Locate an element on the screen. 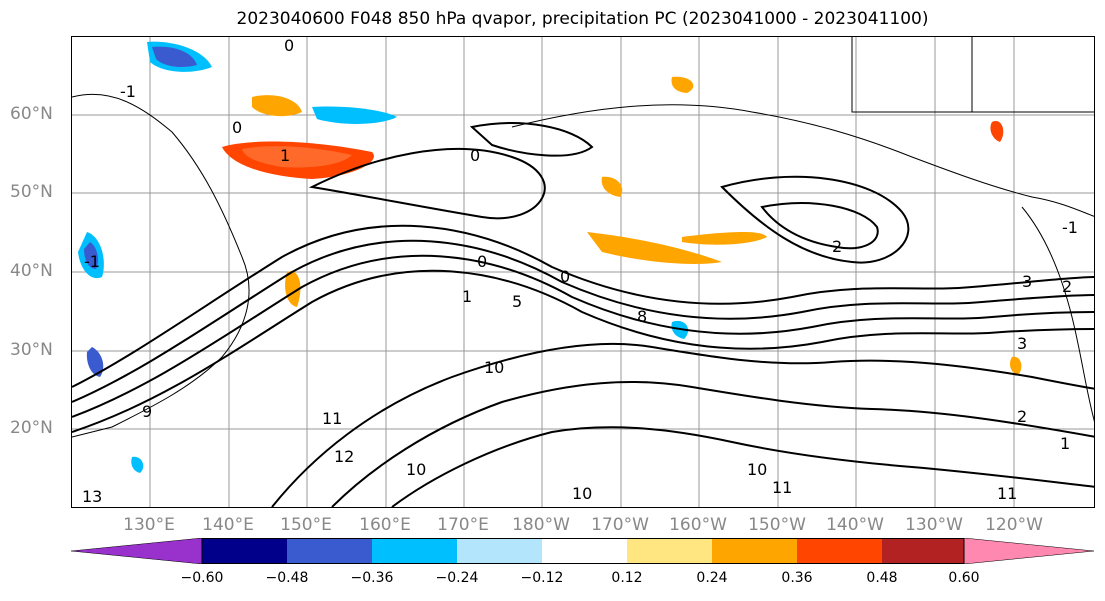  lon-label-120w: 120°W is located at coordinates (1014, 525).